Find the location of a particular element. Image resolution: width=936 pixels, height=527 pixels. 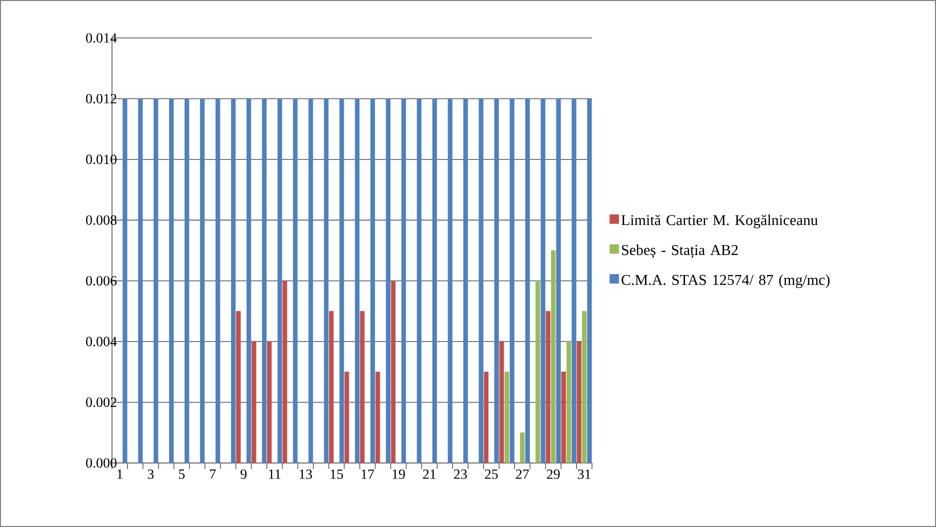

y-tick-label: 0.004 is located at coordinates (101, 341).